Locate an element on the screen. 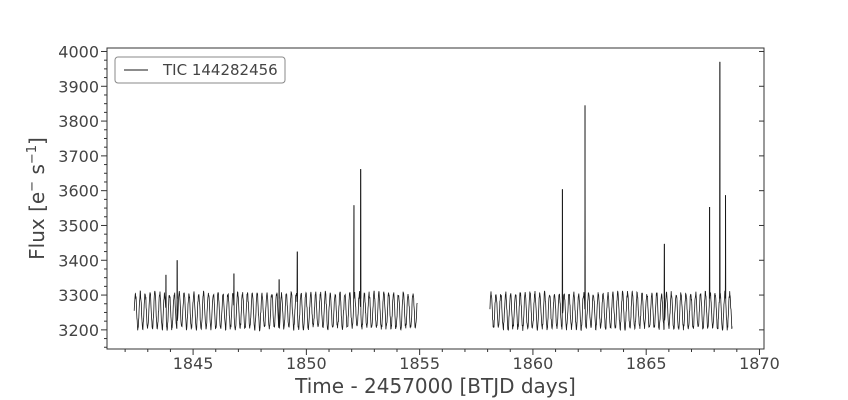  x-tick-label: 1850 is located at coordinates (306, 363).